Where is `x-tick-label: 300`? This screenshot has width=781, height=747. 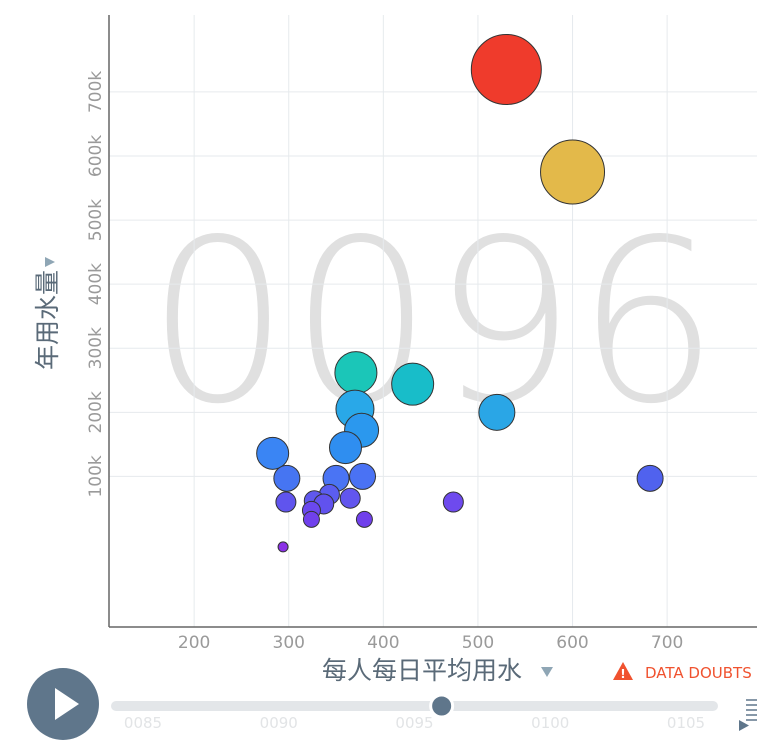
x-tick-label: 300 is located at coordinates (289, 643).